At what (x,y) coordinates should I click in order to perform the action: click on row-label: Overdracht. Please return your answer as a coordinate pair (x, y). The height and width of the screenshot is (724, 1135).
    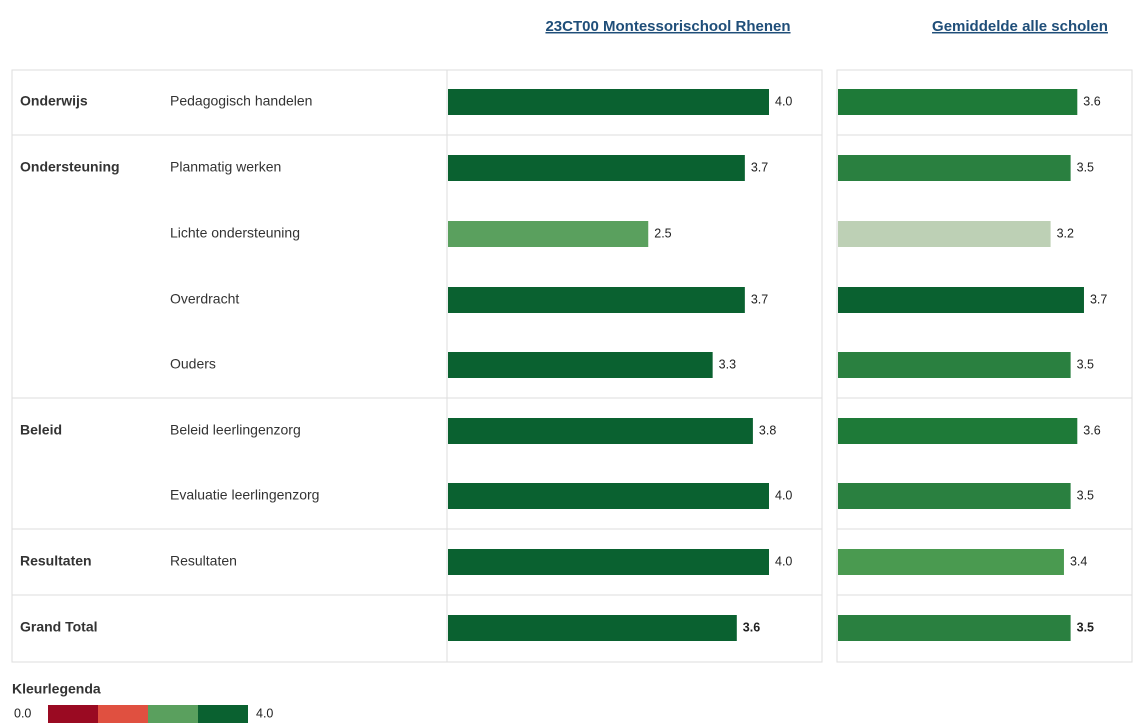
    Looking at the image, I should click on (204, 299).